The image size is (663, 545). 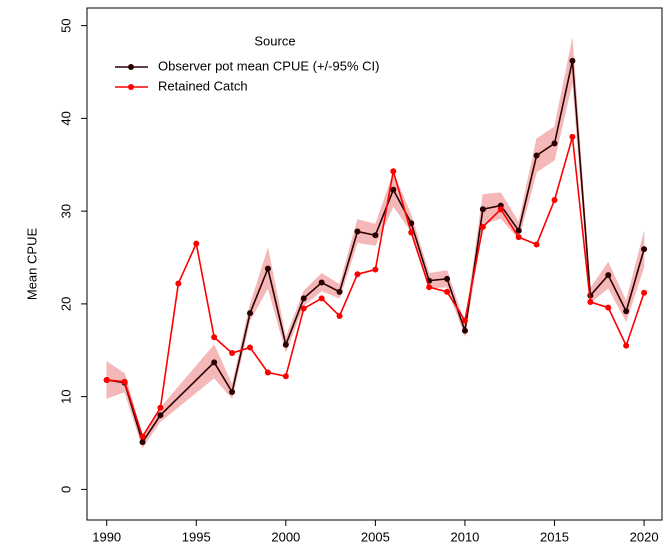 I want to click on y-tick-label: 50, so click(x=65, y=25).